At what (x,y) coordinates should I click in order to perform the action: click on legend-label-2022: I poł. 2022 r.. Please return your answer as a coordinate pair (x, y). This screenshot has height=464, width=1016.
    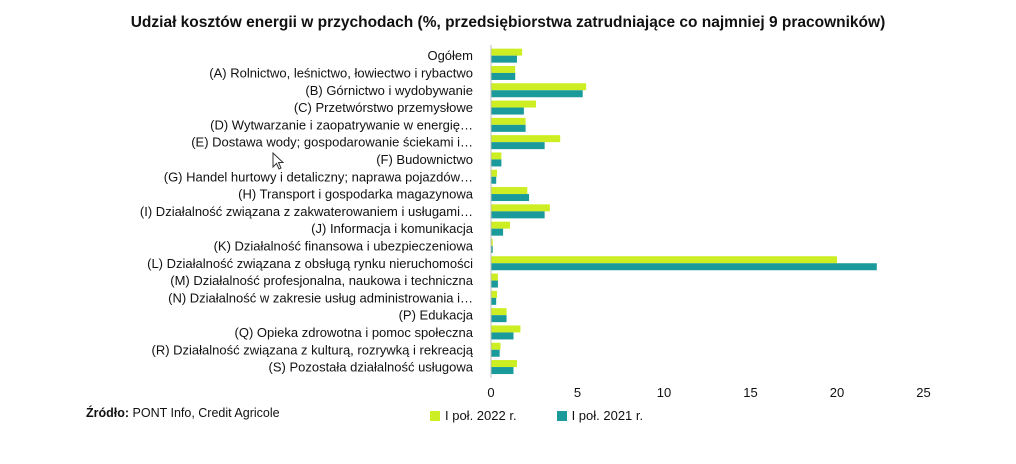
    Looking at the image, I should click on (481, 415).